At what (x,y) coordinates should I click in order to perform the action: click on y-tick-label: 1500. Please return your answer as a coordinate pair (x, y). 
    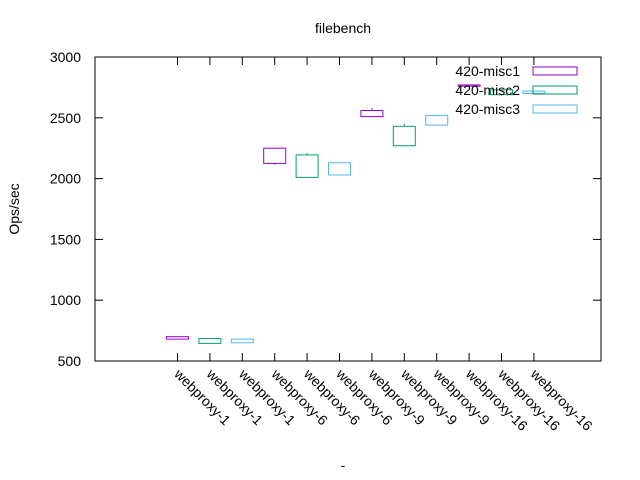
    Looking at the image, I should click on (65, 239).